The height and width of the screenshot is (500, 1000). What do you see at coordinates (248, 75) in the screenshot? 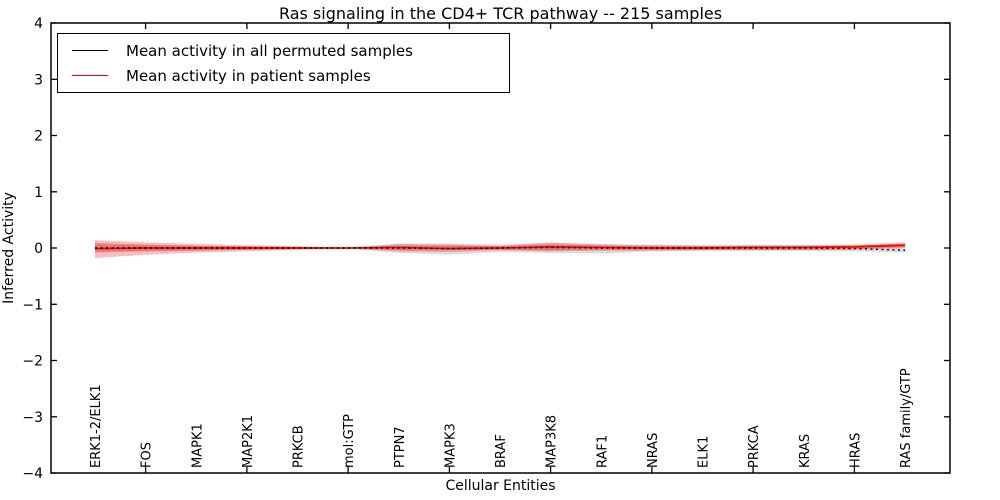
I see `legend-label-patient: Mean activity in patient samples` at bounding box center [248, 75].